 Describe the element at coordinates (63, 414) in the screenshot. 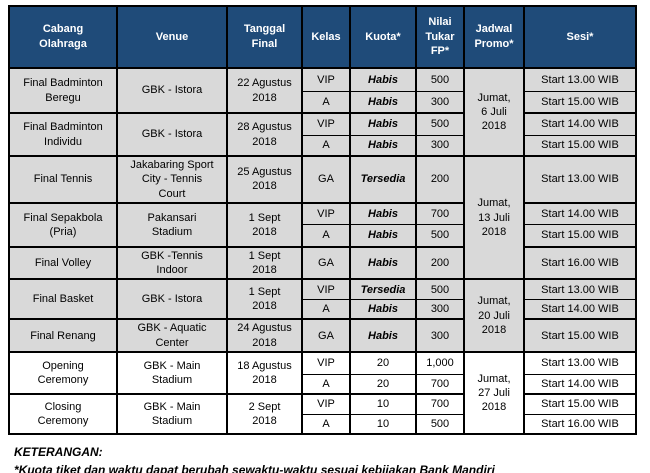

I see `cell-cabang: Closing Ceremony` at that location.